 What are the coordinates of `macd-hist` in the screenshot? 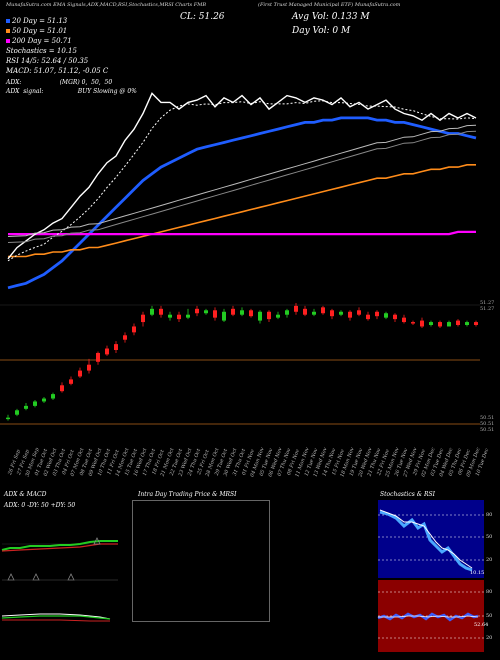 It's located at (56, 620).